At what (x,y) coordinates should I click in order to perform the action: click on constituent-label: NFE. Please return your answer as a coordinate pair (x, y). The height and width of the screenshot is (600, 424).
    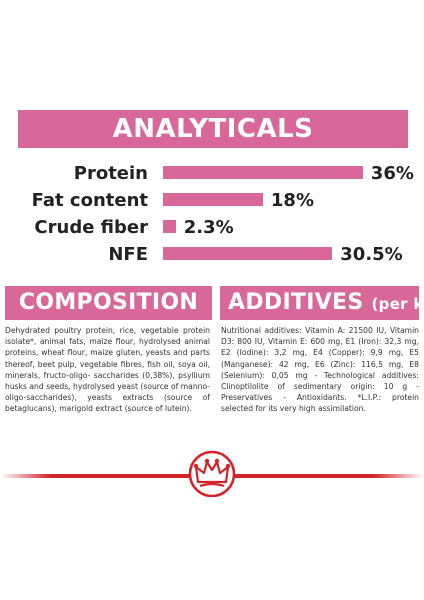
    Looking at the image, I should click on (128, 254).